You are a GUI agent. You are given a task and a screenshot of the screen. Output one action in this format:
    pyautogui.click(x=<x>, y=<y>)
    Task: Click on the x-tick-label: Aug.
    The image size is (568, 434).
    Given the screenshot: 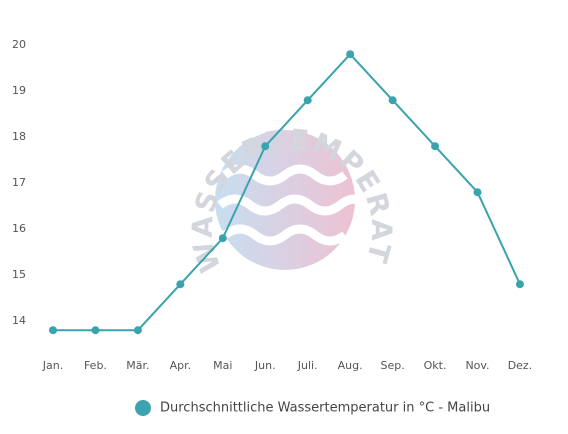 What is the action you would take?
    pyautogui.click(x=350, y=365)
    